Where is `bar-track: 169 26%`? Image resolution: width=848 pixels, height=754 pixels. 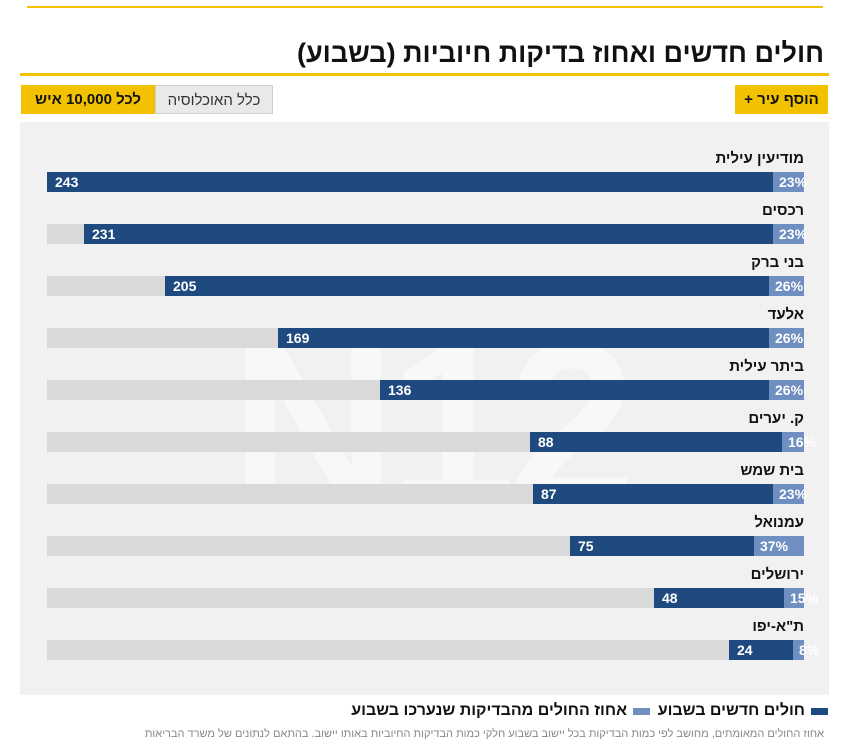
bar-track: 169 26% is located at coordinates (425, 338).